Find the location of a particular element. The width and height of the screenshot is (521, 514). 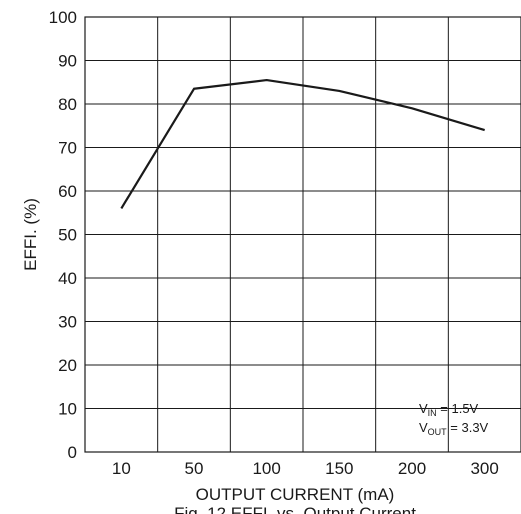

x-tick-label: 200 is located at coordinates (412, 468).